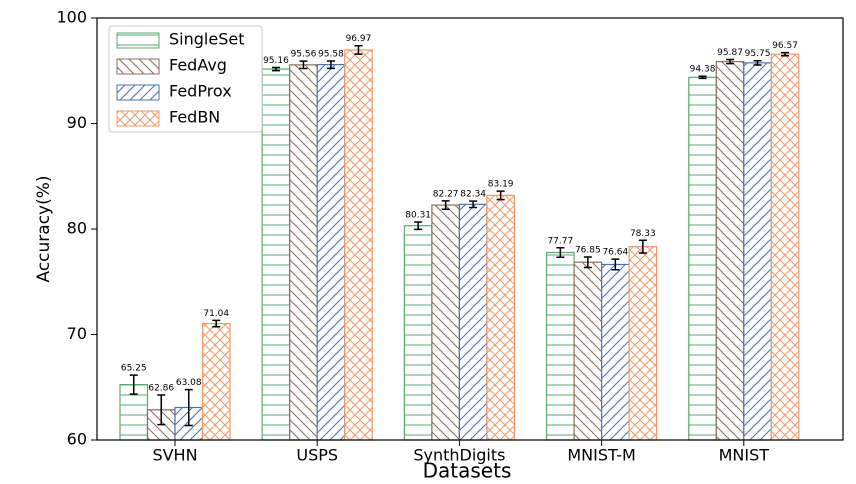 This screenshot has width=856, height=484. Describe the element at coordinates (77, 122) in the screenshot. I see `y-tick-label: 90` at that location.